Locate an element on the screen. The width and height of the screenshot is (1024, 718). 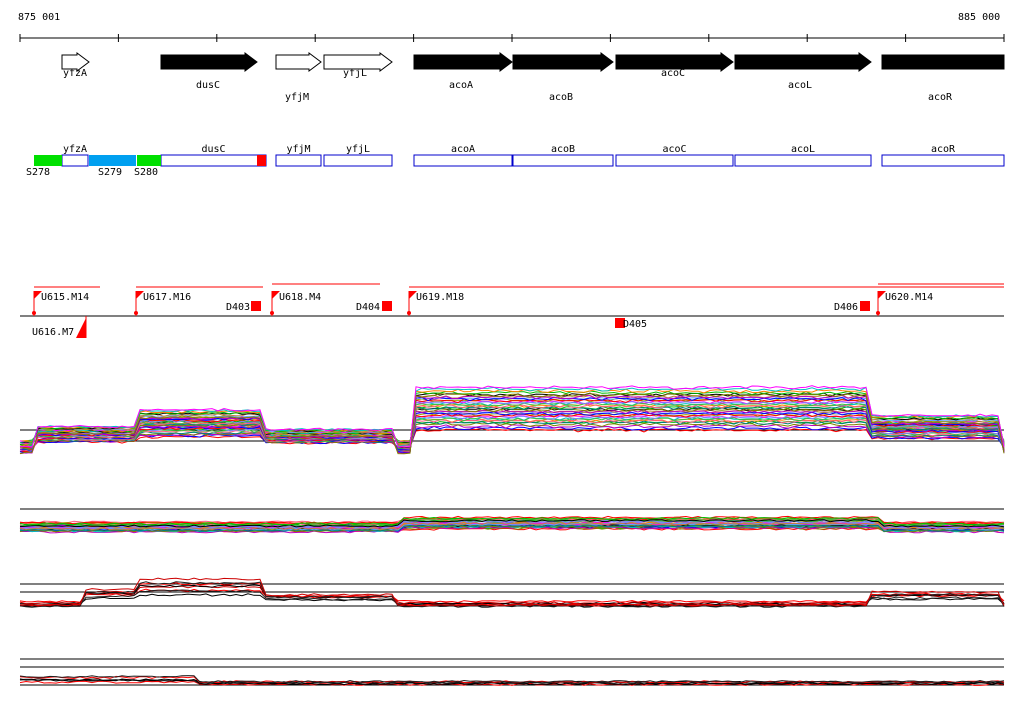
upshift-flag-U620.M14 is located at coordinates (882, 295).